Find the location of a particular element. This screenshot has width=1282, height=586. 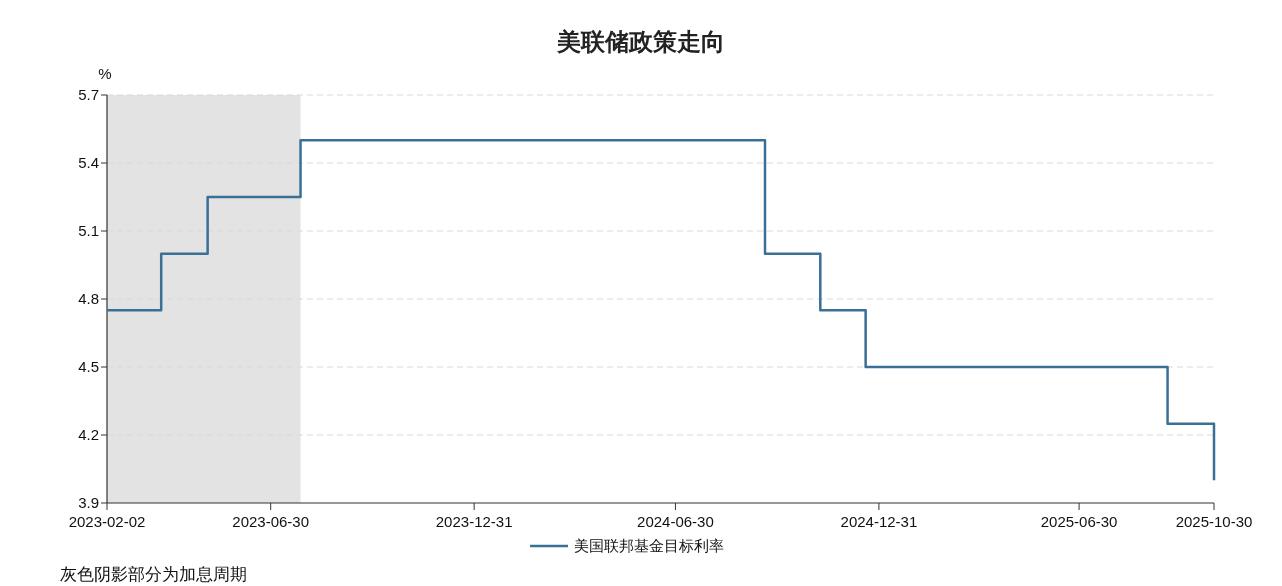

x-tick-label: 2023-12-31 is located at coordinates (474, 521).